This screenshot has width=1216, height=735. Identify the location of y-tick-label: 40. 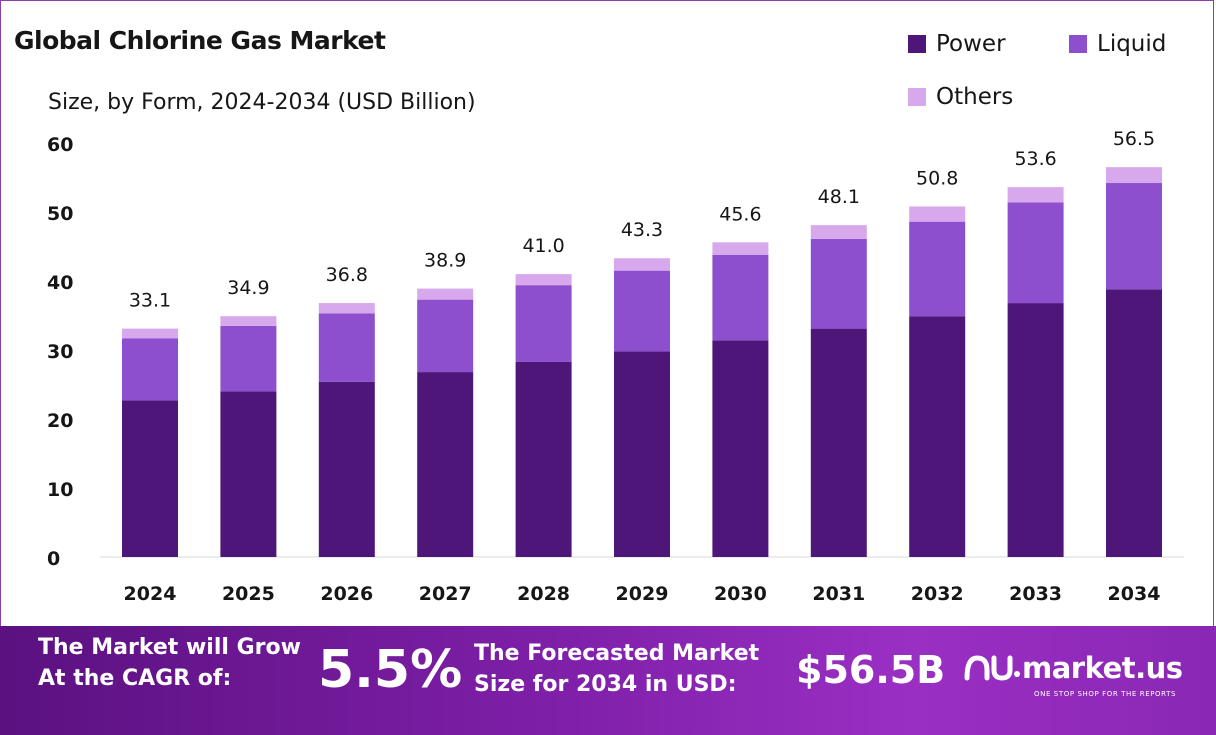
(60, 283).